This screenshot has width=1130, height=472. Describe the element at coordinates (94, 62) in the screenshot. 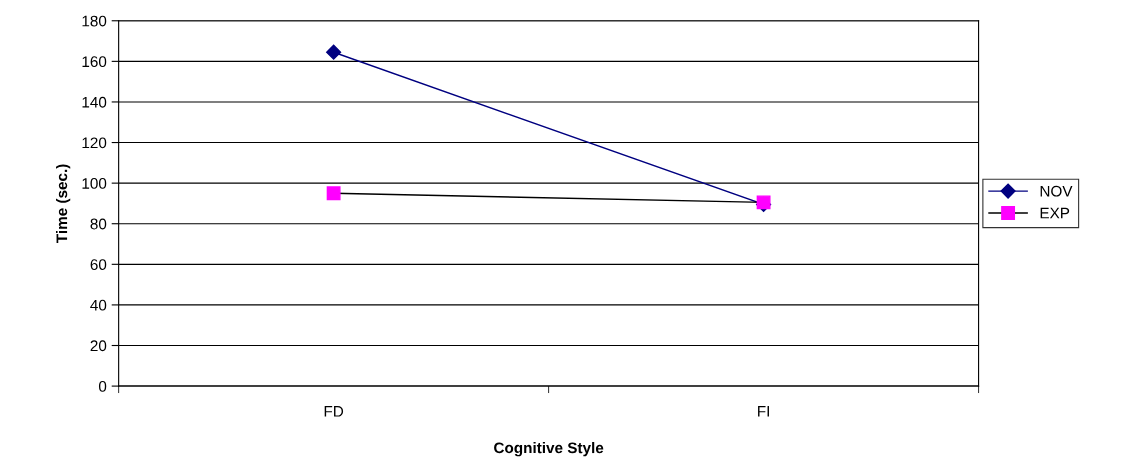

I see `y-tick-label: 160` at that location.